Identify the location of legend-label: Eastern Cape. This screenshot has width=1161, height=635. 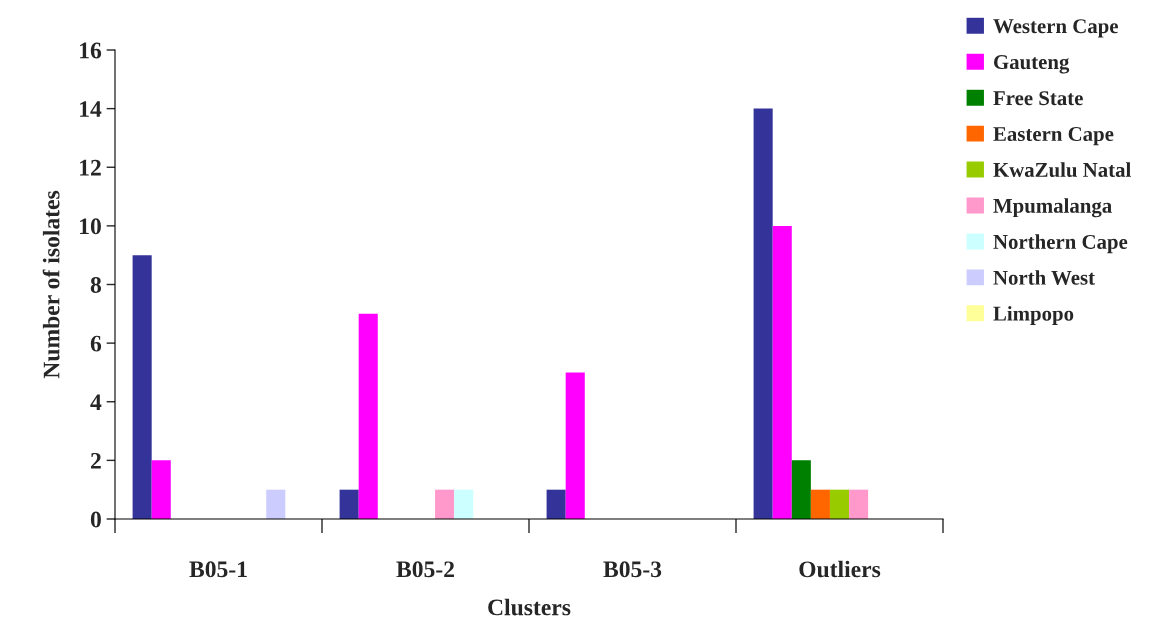
(1053, 136).